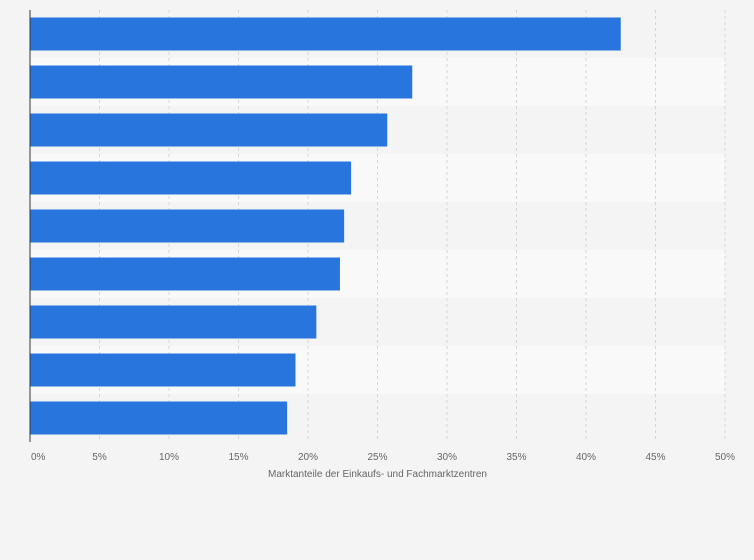 This screenshot has width=754, height=560. Describe the element at coordinates (586, 457) in the screenshot. I see `x-tick-label: 40%` at that location.